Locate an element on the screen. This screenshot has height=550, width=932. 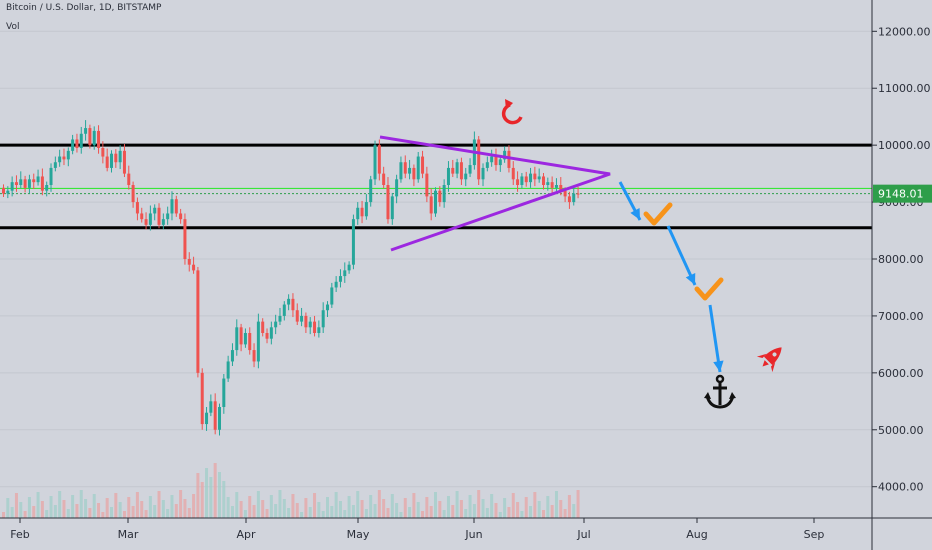
y-tick-label: 4000.00 is located at coordinates (901, 487).